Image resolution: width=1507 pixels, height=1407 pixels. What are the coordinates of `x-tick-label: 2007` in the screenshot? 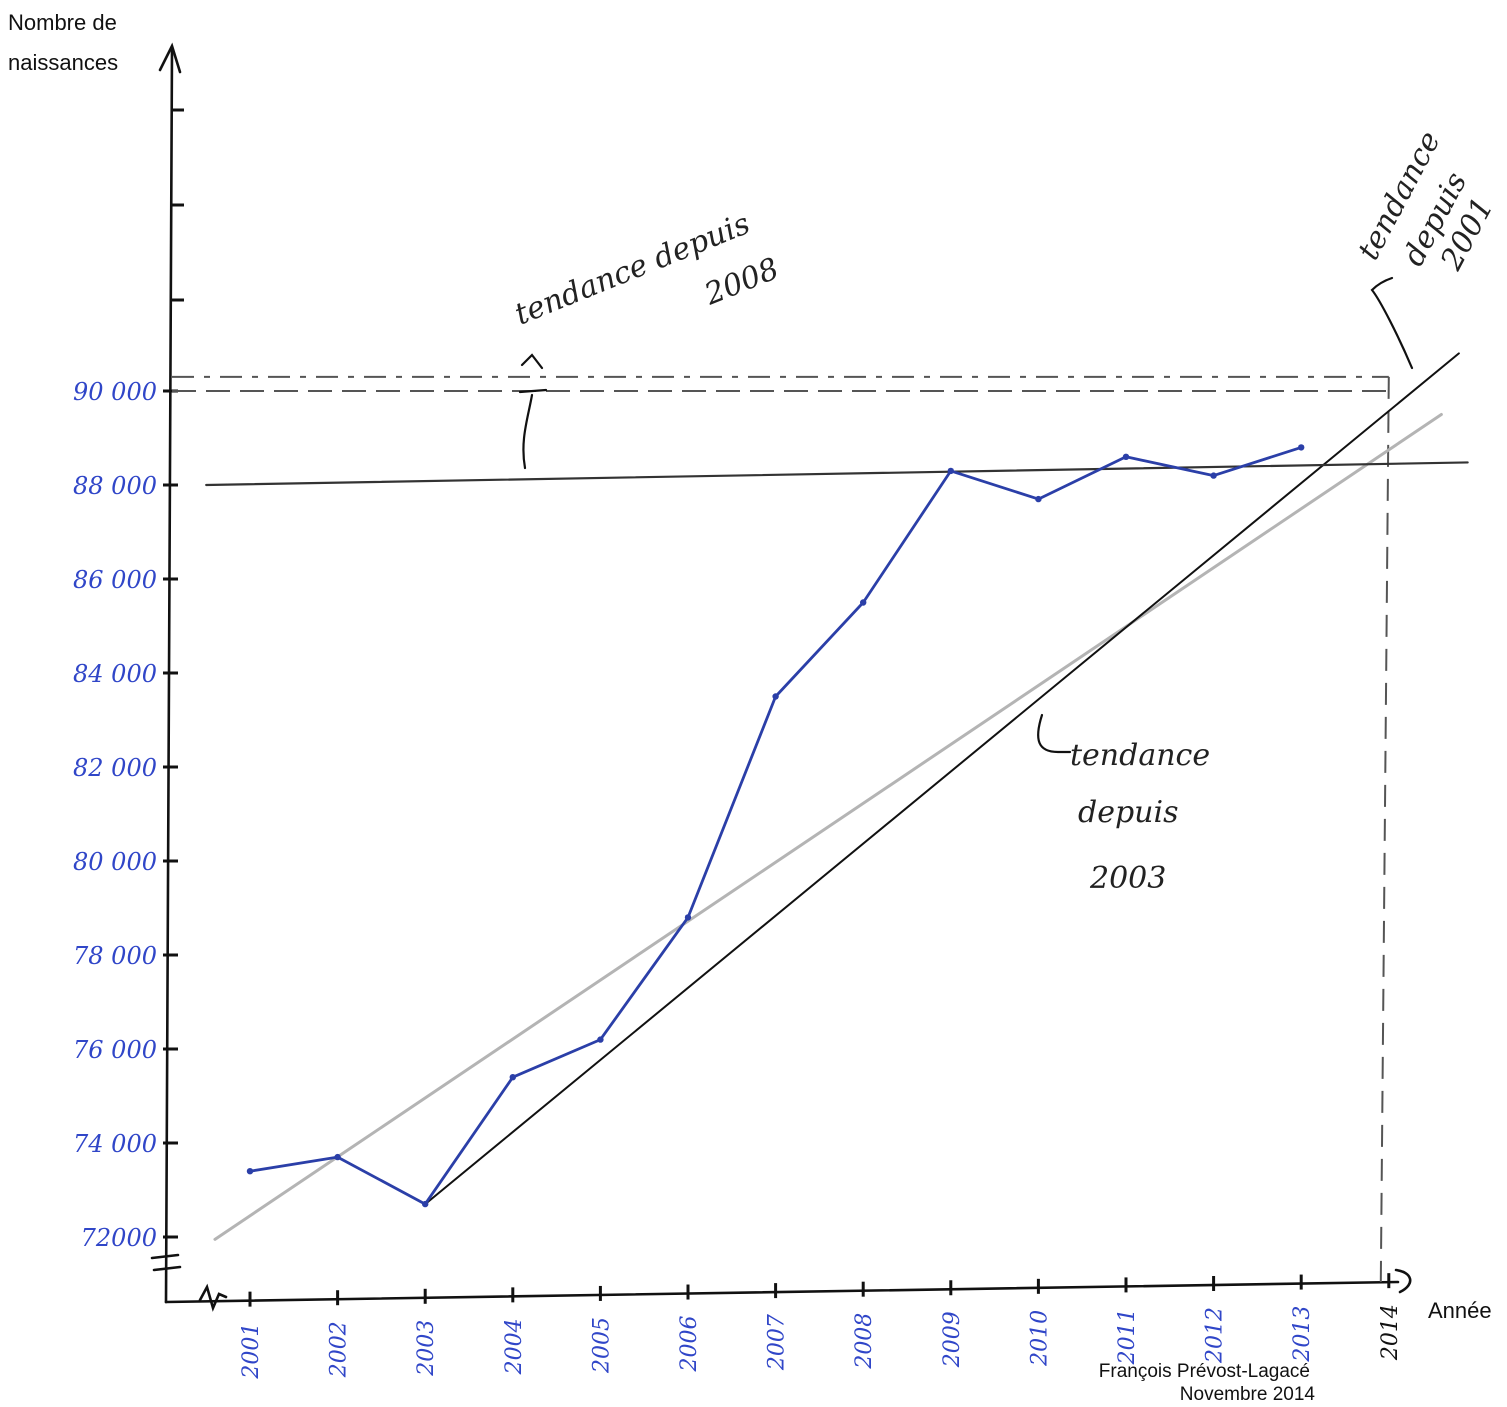 It's located at (777, 1342).